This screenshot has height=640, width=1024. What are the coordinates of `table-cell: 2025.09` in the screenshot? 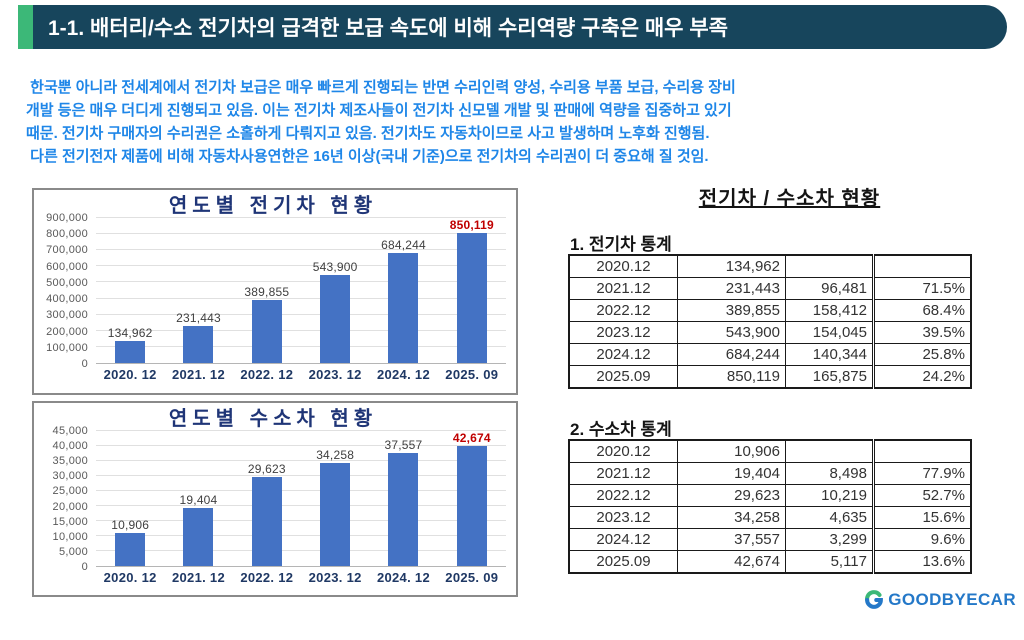 It's located at (623, 377).